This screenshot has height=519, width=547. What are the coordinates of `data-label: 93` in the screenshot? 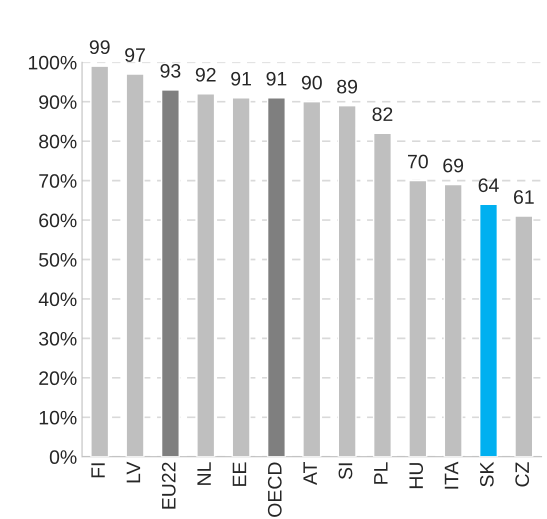 It's located at (170, 71).